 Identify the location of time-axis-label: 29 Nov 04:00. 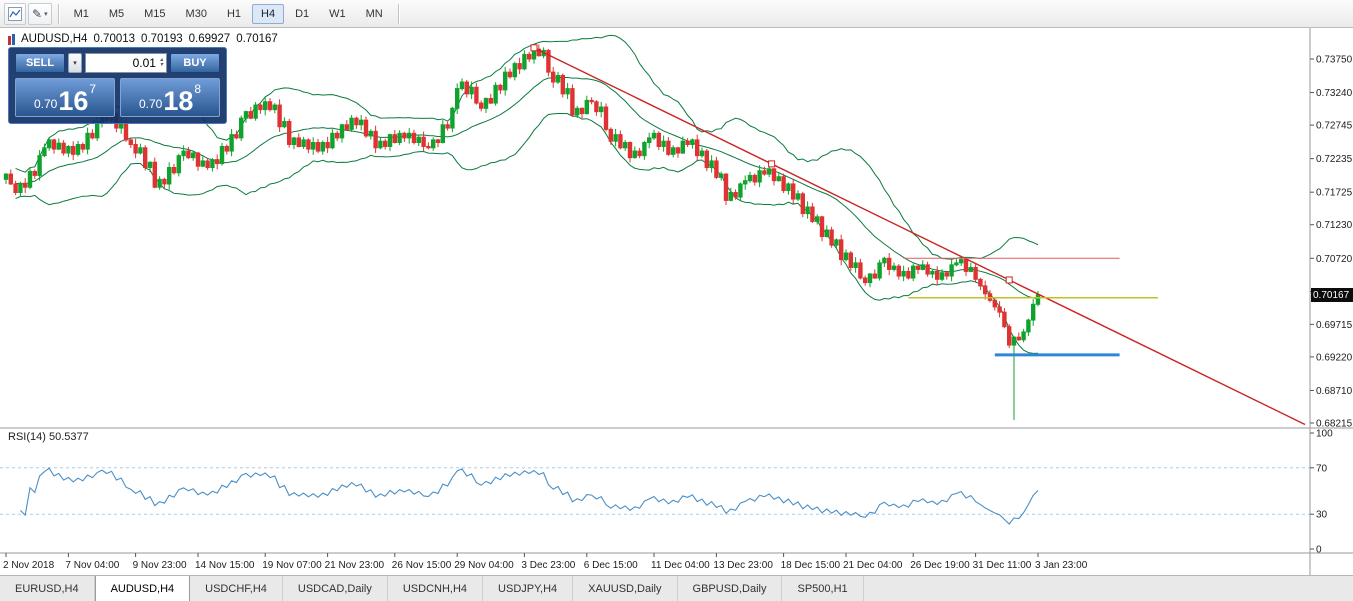
(484, 565).